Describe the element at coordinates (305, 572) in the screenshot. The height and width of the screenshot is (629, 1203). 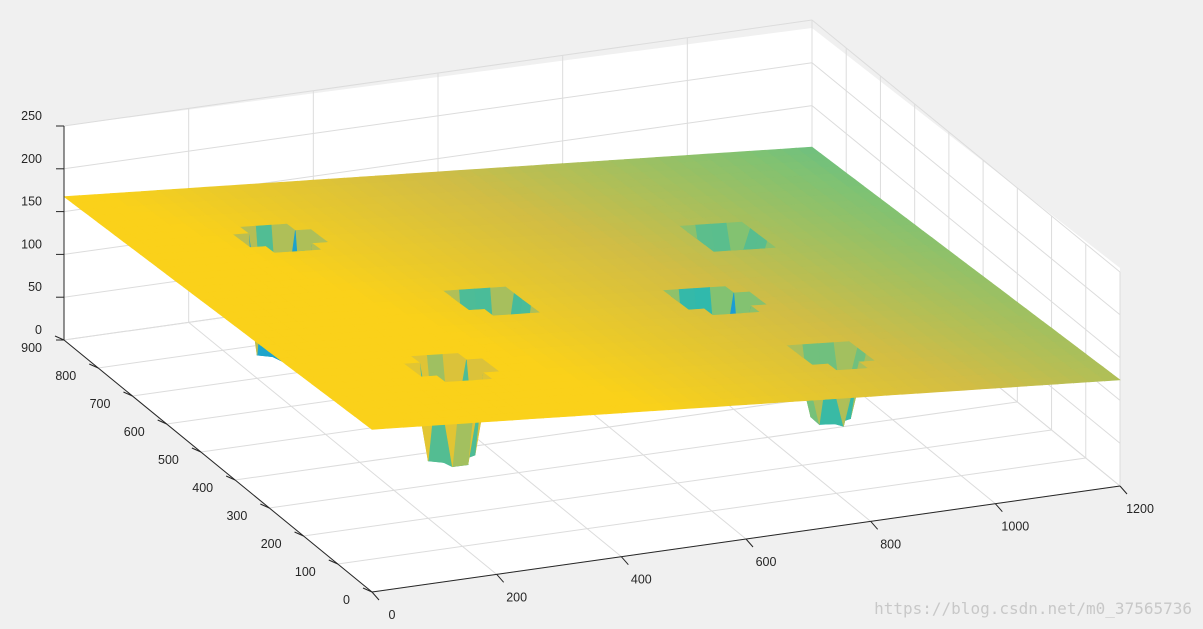
I see `y-tick-label: 100` at that location.